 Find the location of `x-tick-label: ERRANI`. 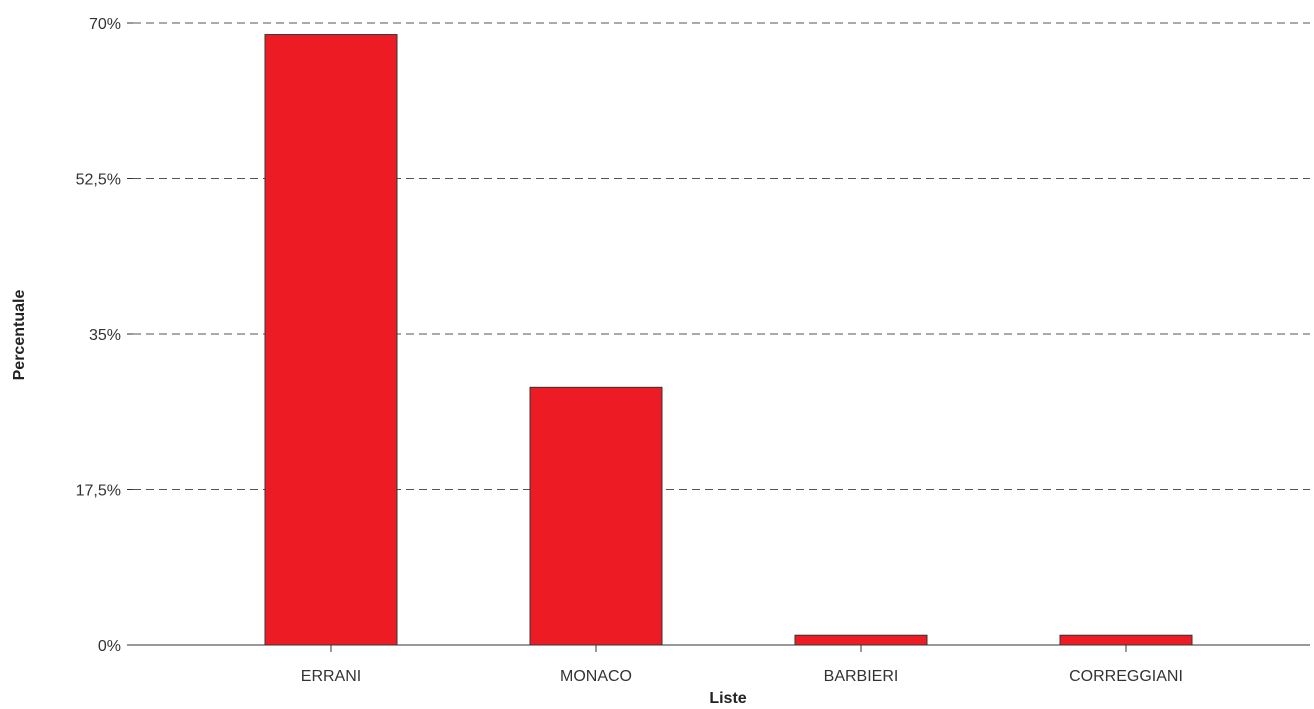

x-tick-label: ERRANI is located at coordinates (331, 676).